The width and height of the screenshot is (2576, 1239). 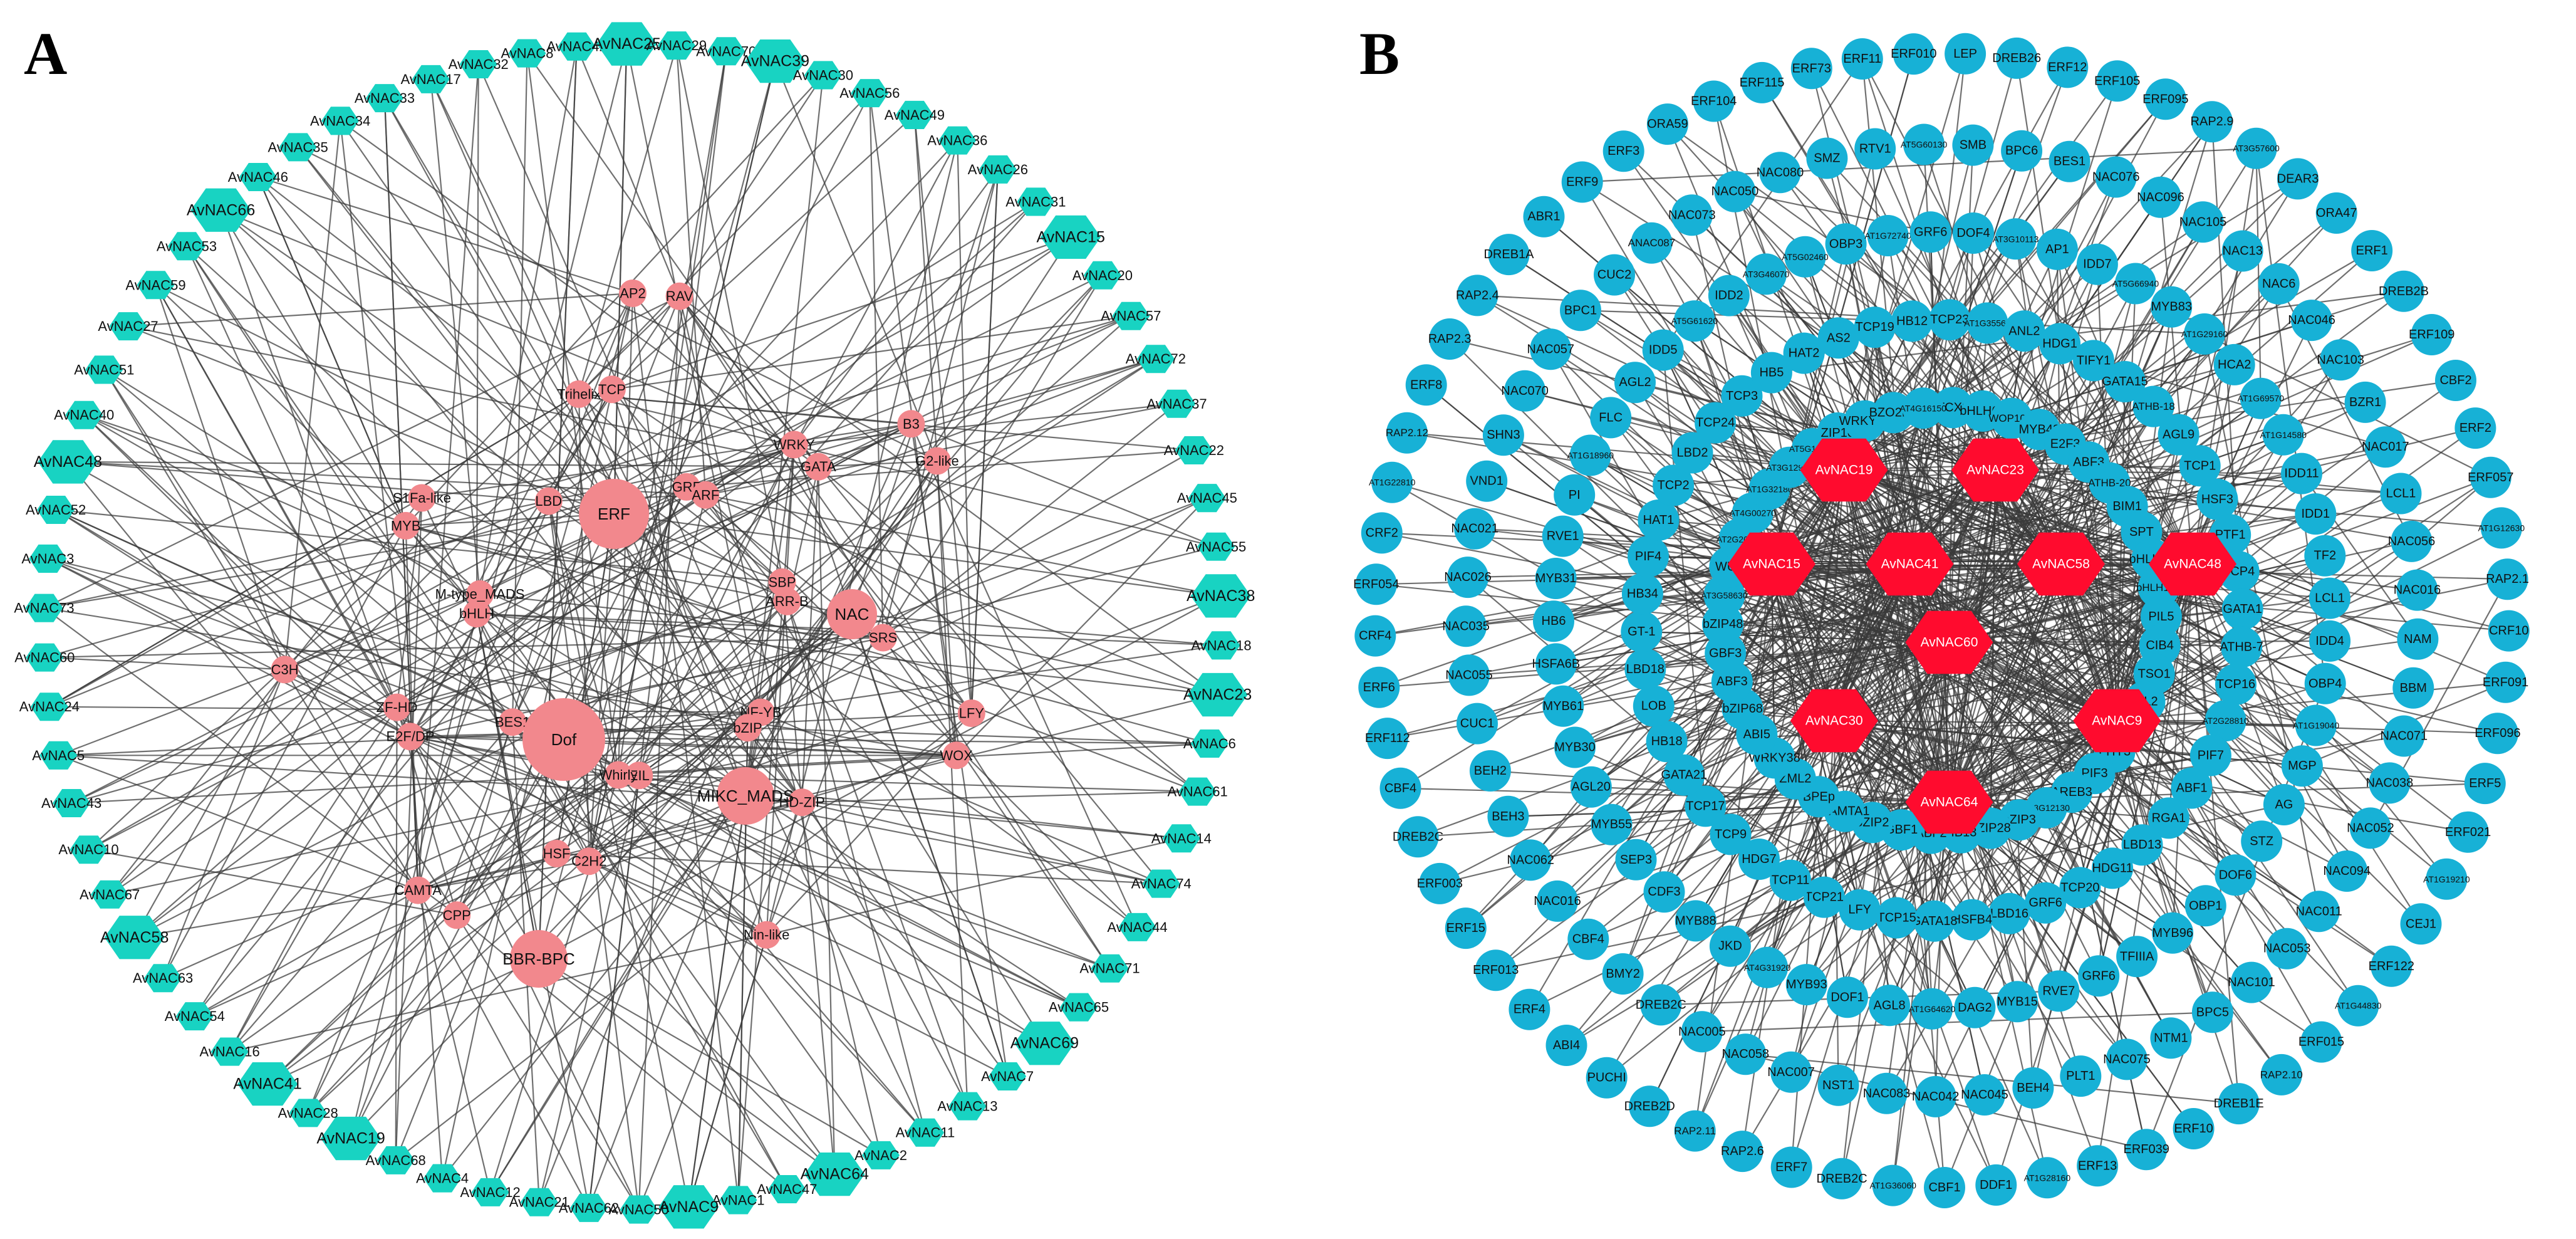 I want to click on node-nac055: NAC055, so click(x=1469, y=675).